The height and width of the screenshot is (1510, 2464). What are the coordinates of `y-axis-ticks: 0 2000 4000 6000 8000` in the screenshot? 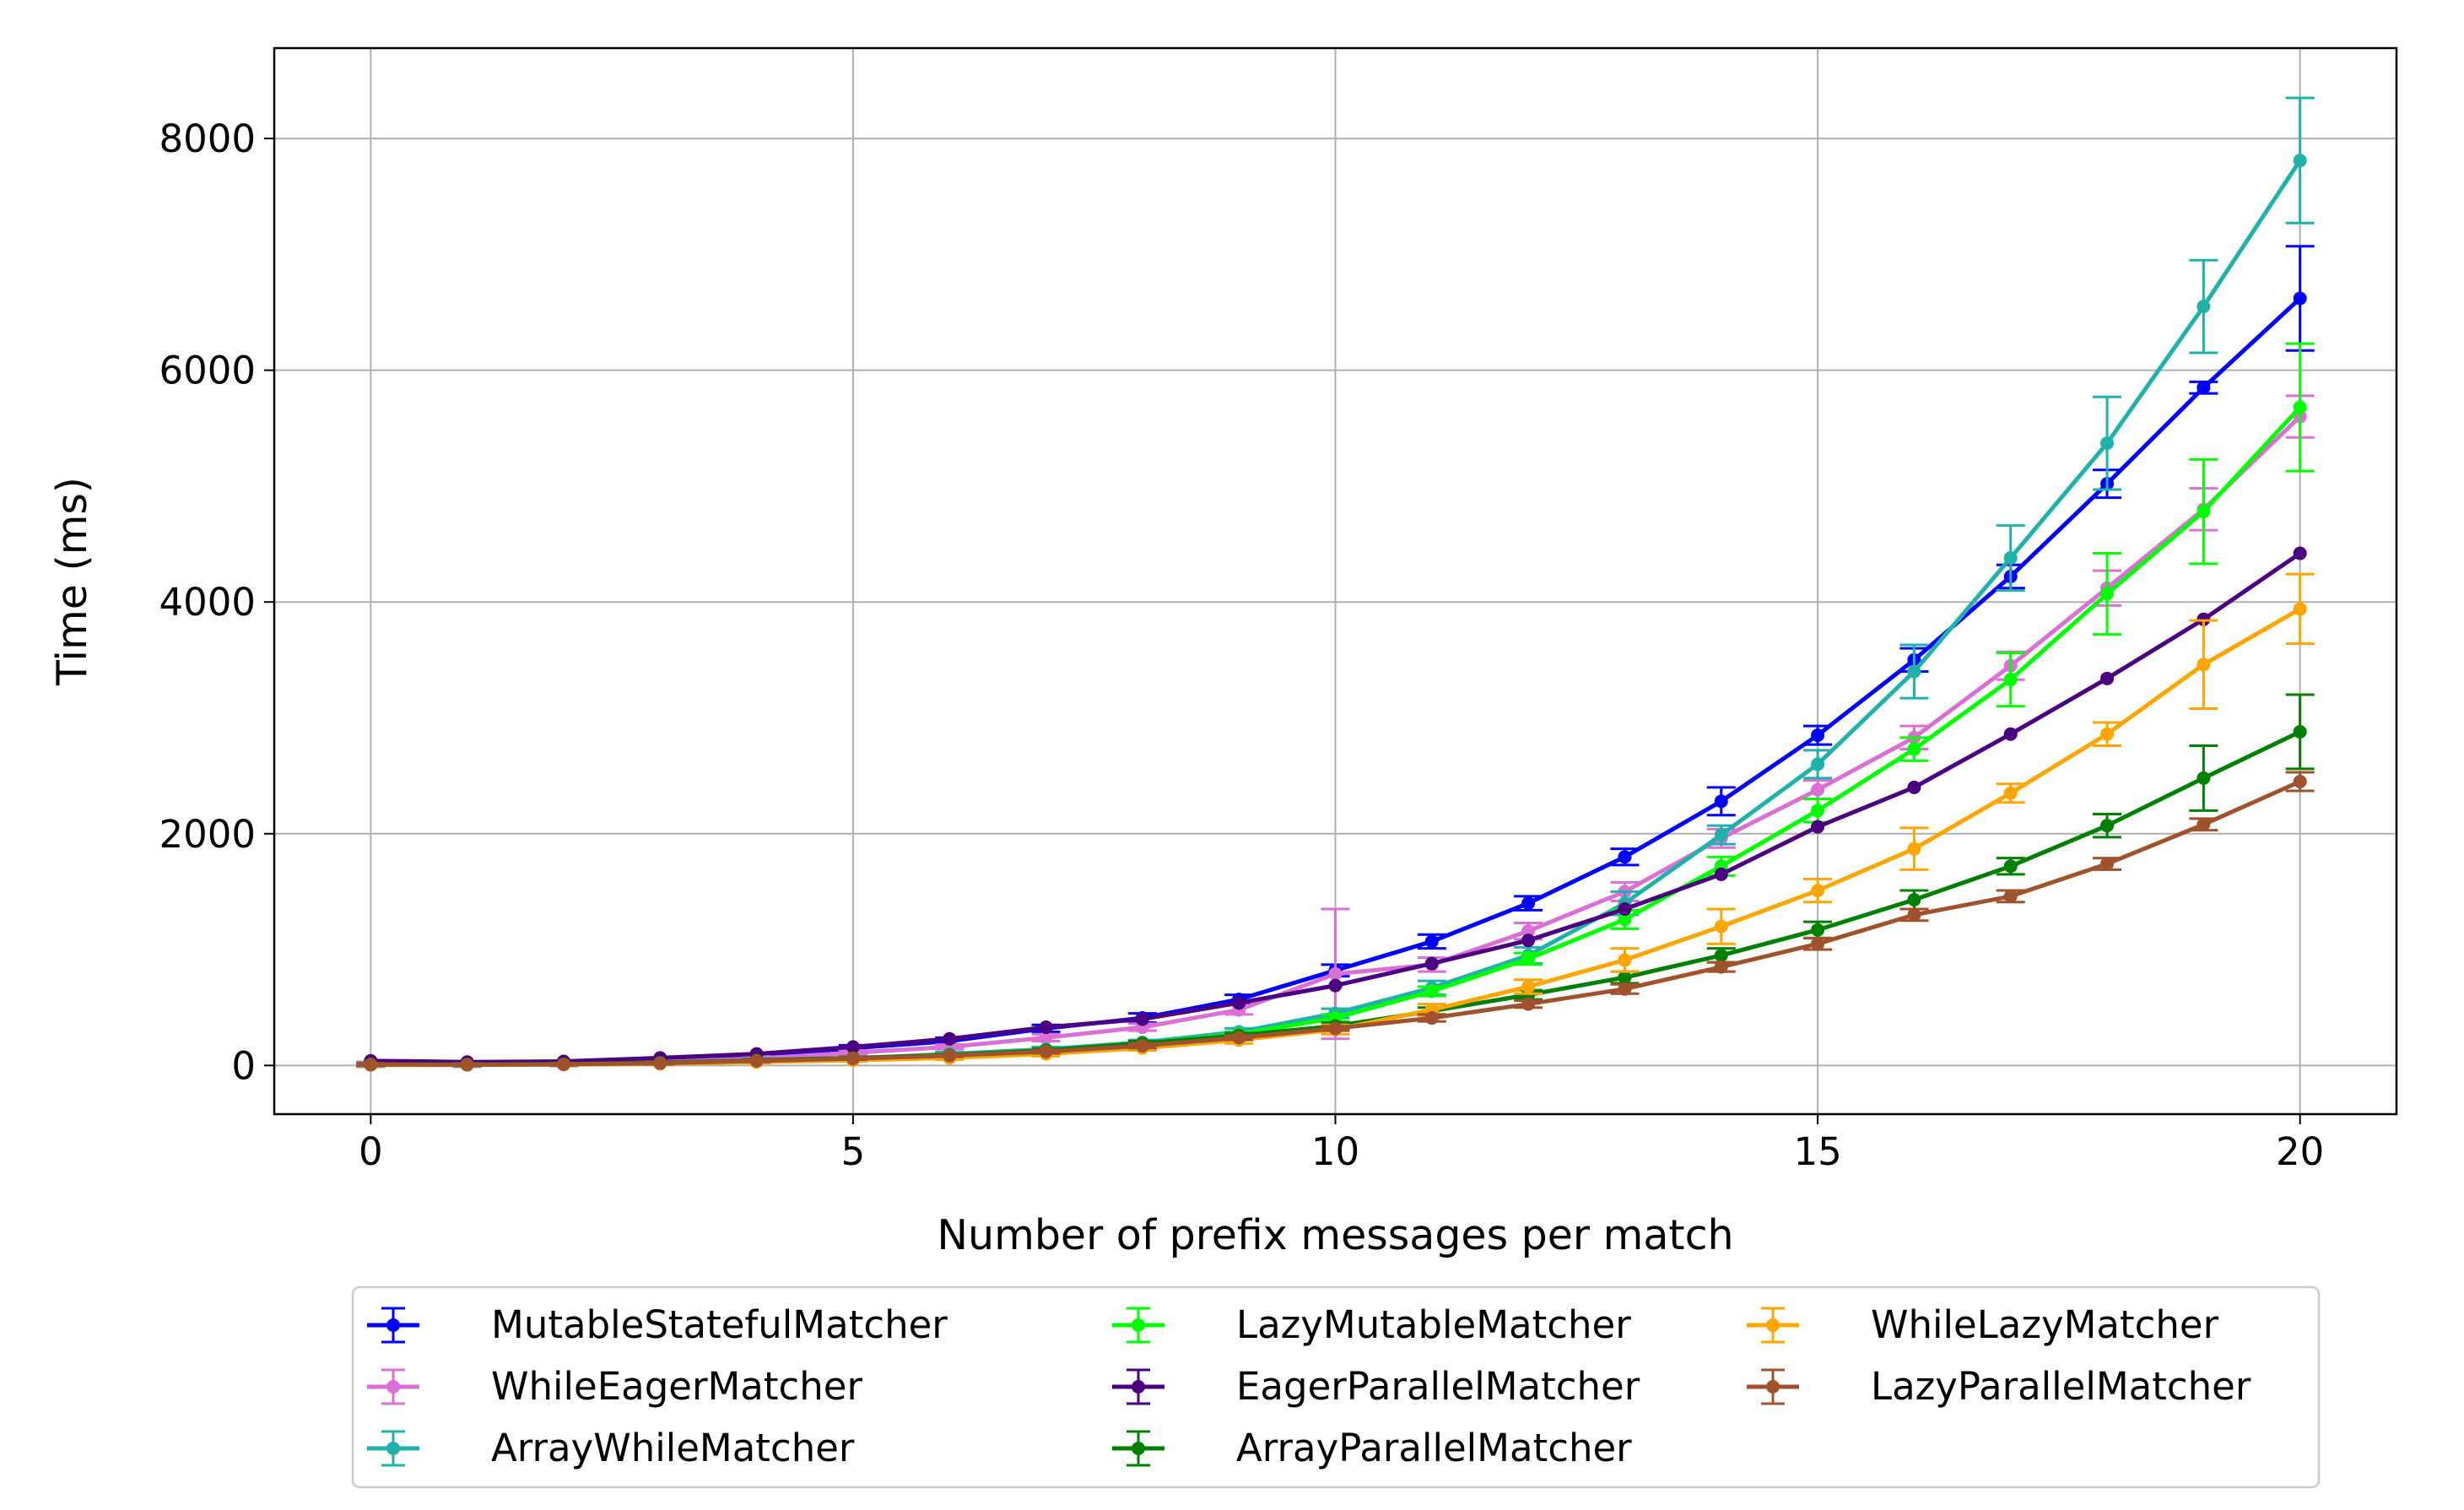 It's located at (217, 602).